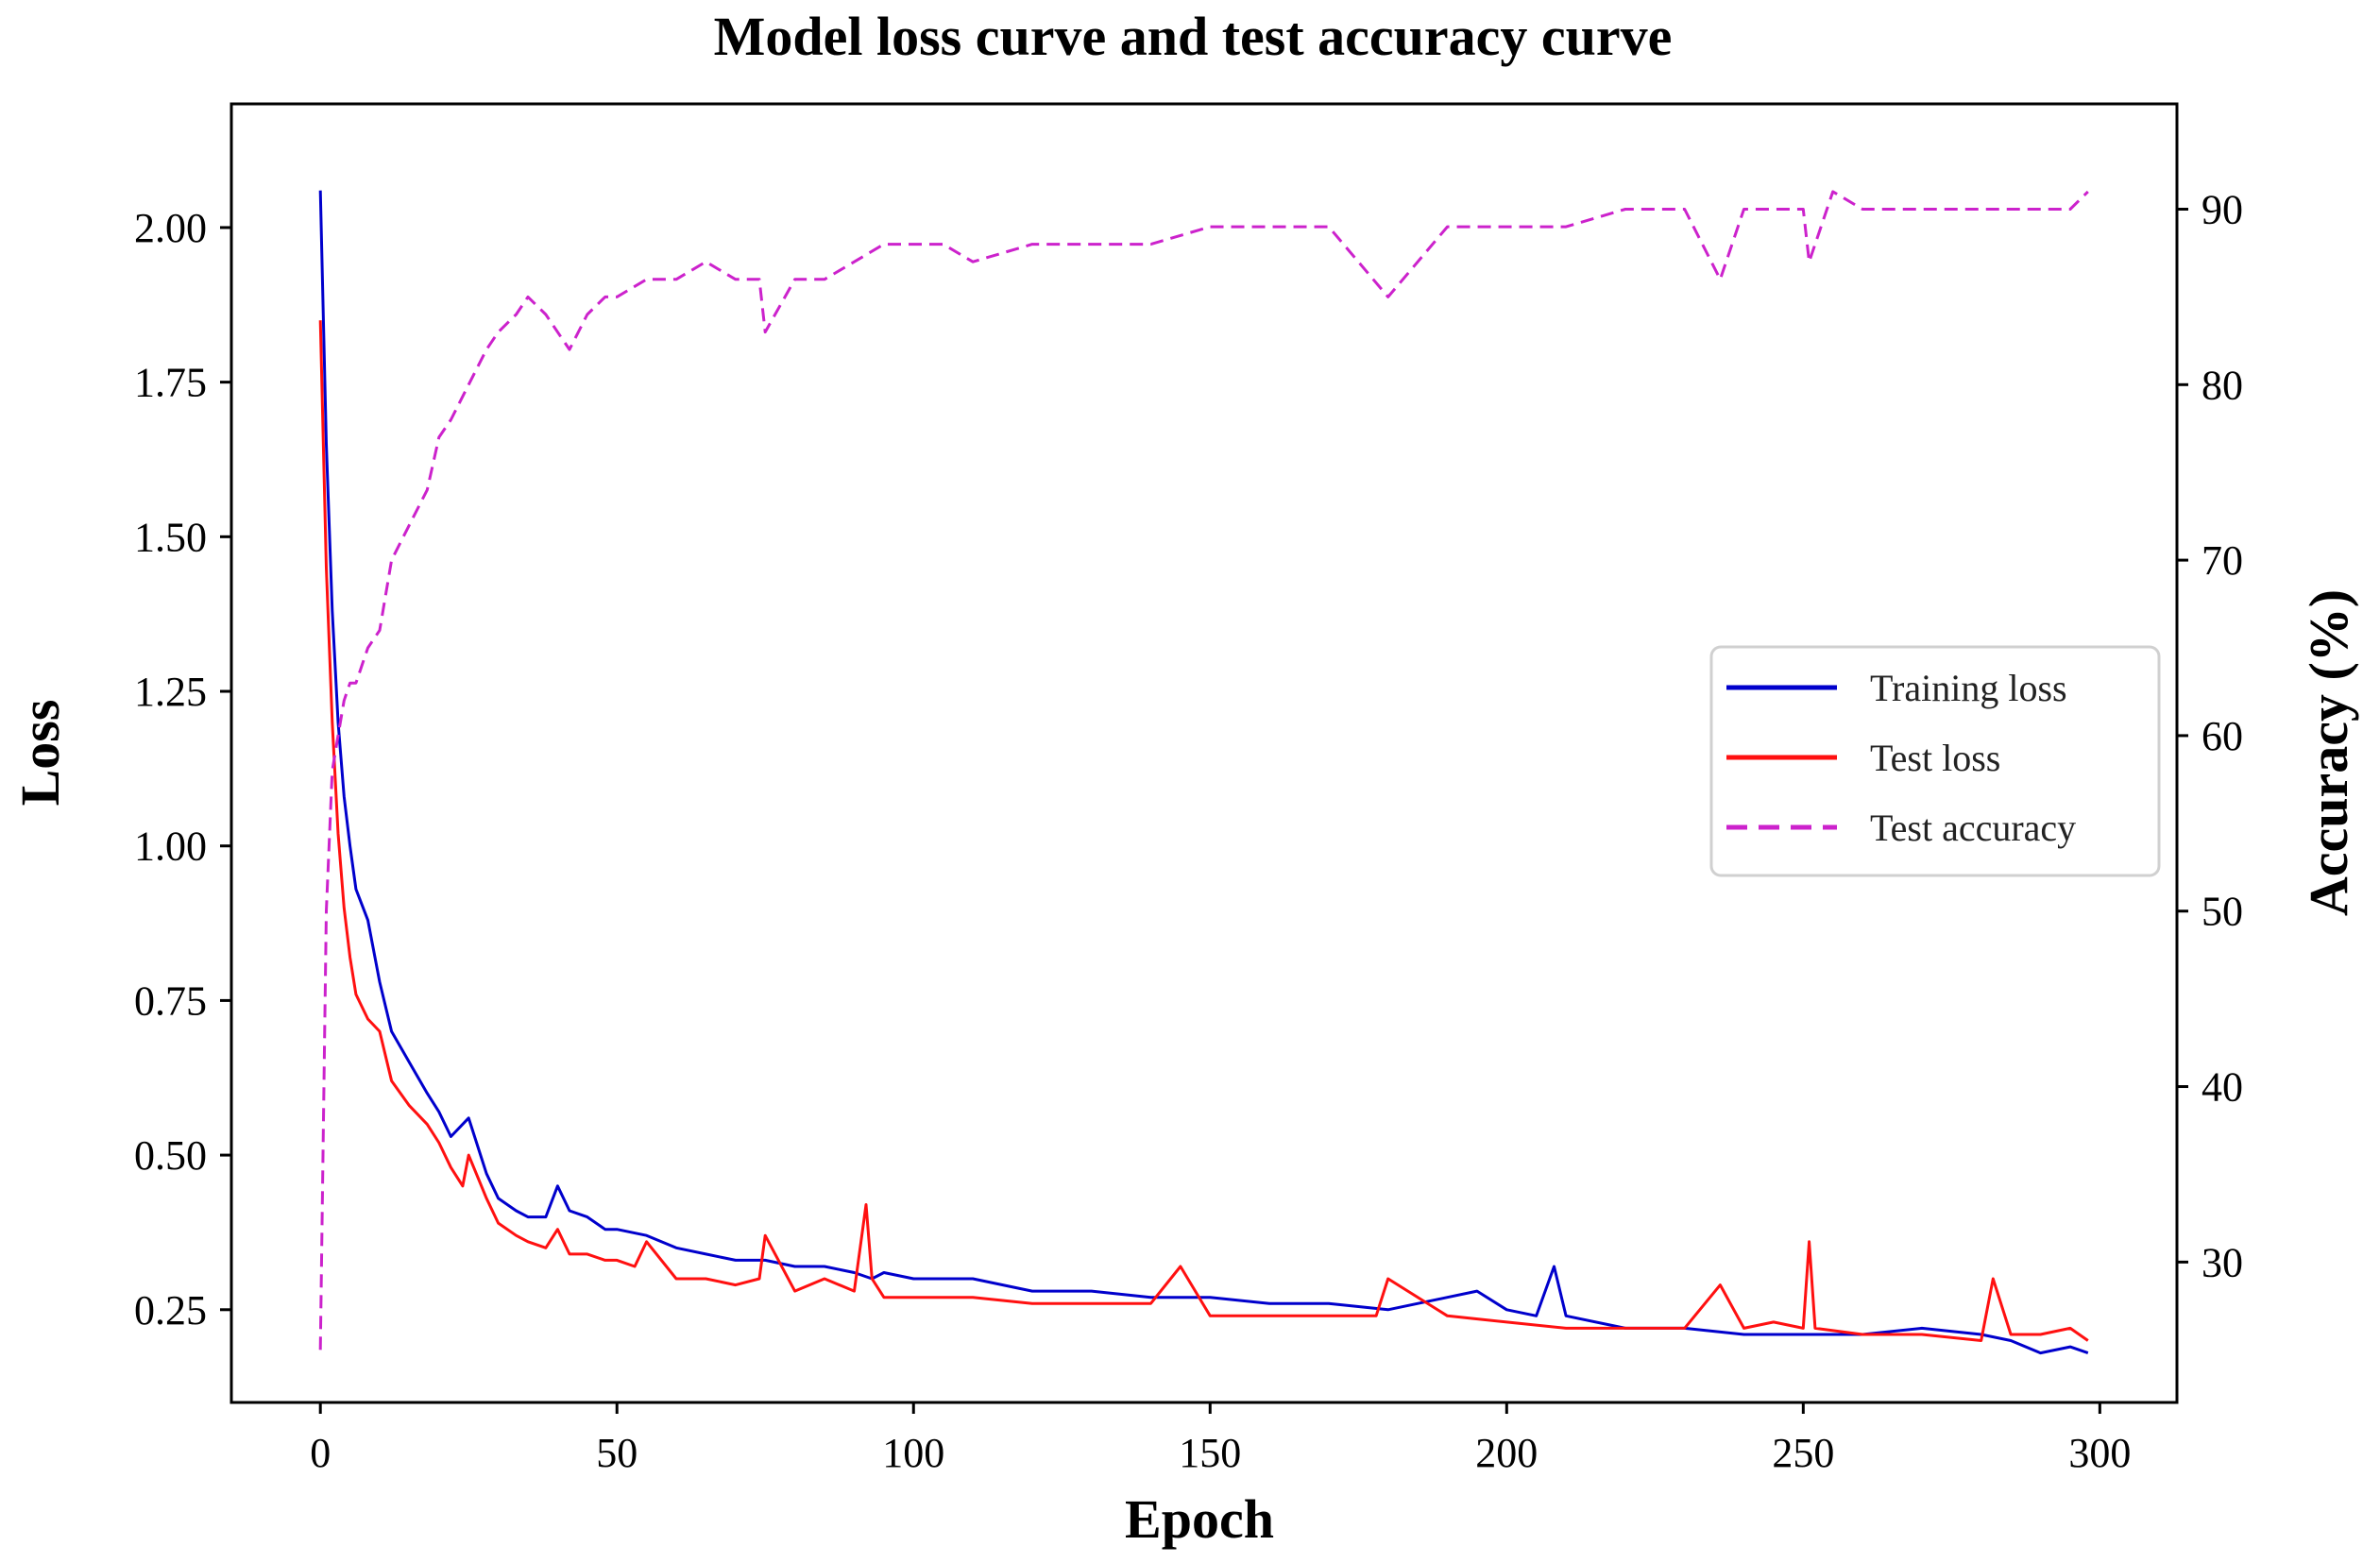  I want to click on right-y-tick-label: 40, so click(2222, 1087).